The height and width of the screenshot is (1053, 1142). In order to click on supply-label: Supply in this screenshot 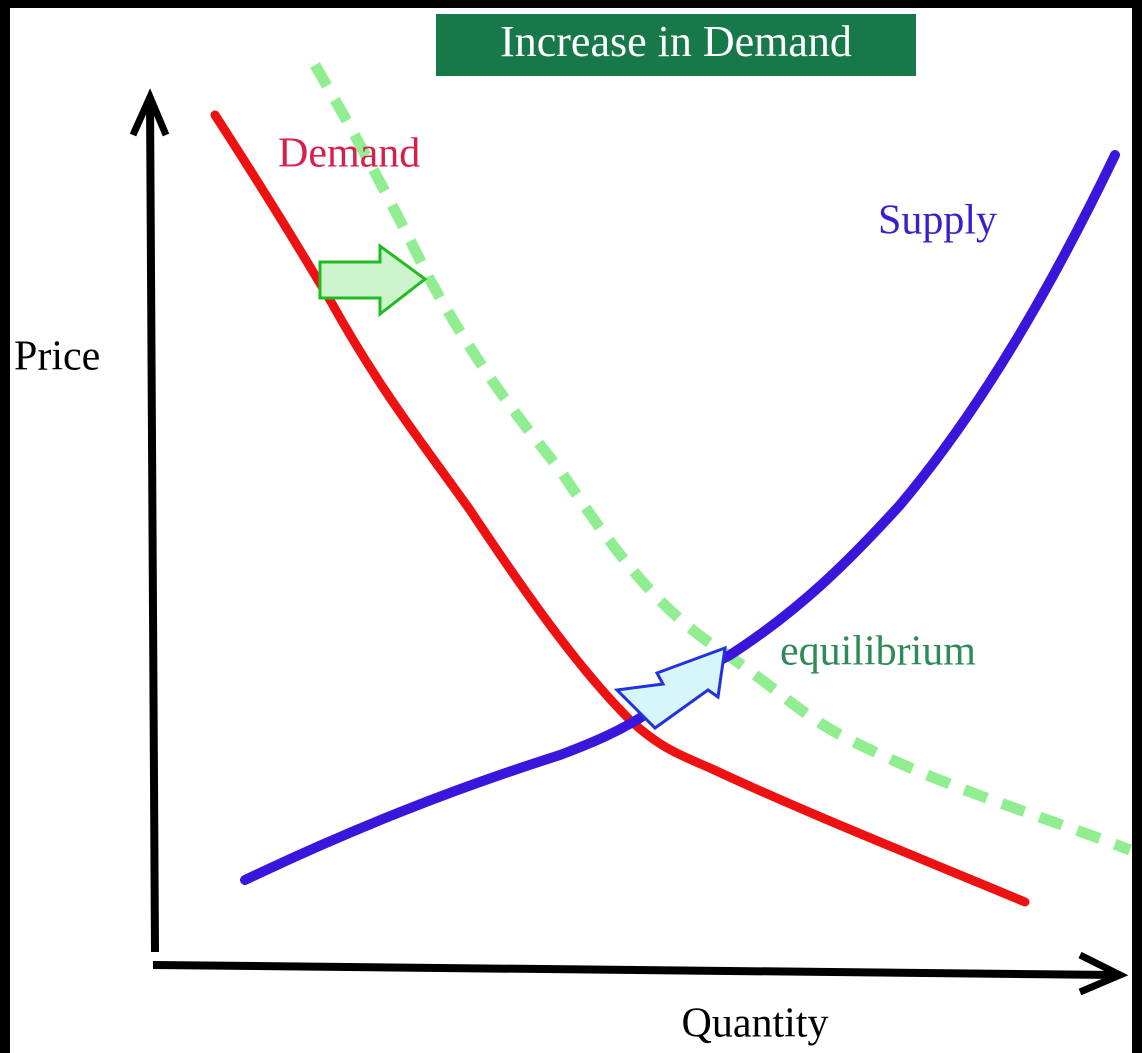, I will do `click(937, 221)`.